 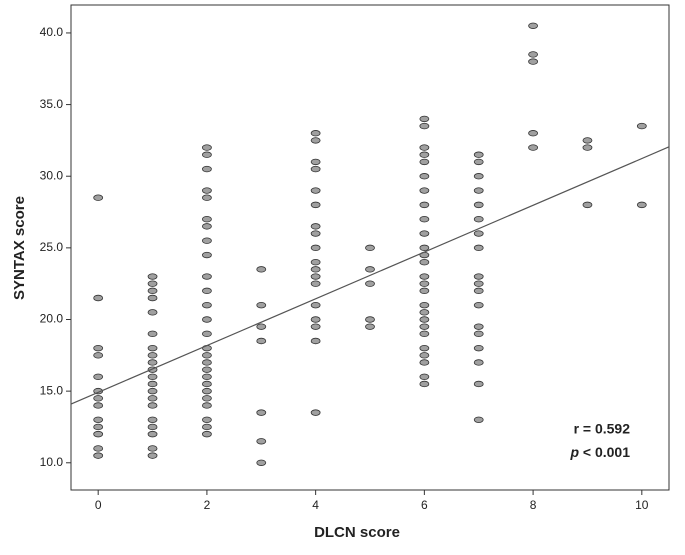 What do you see at coordinates (574, 452) in the screenshot?
I see `p-symbol: p` at bounding box center [574, 452].